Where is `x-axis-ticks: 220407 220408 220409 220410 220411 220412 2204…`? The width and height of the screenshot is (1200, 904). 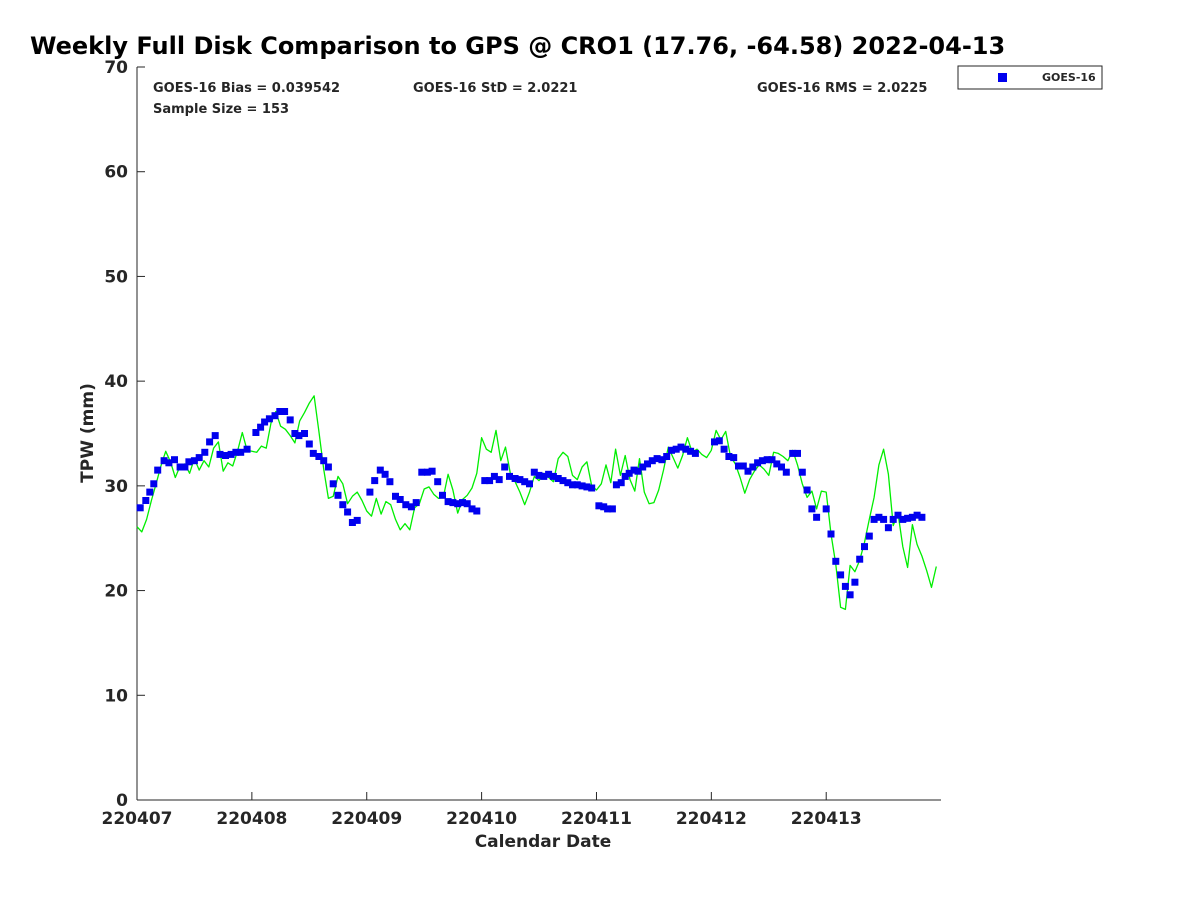
x-axis-ticks: 220407 220408 220409 220410 220411 220412 2204… is located at coordinates (482, 810).